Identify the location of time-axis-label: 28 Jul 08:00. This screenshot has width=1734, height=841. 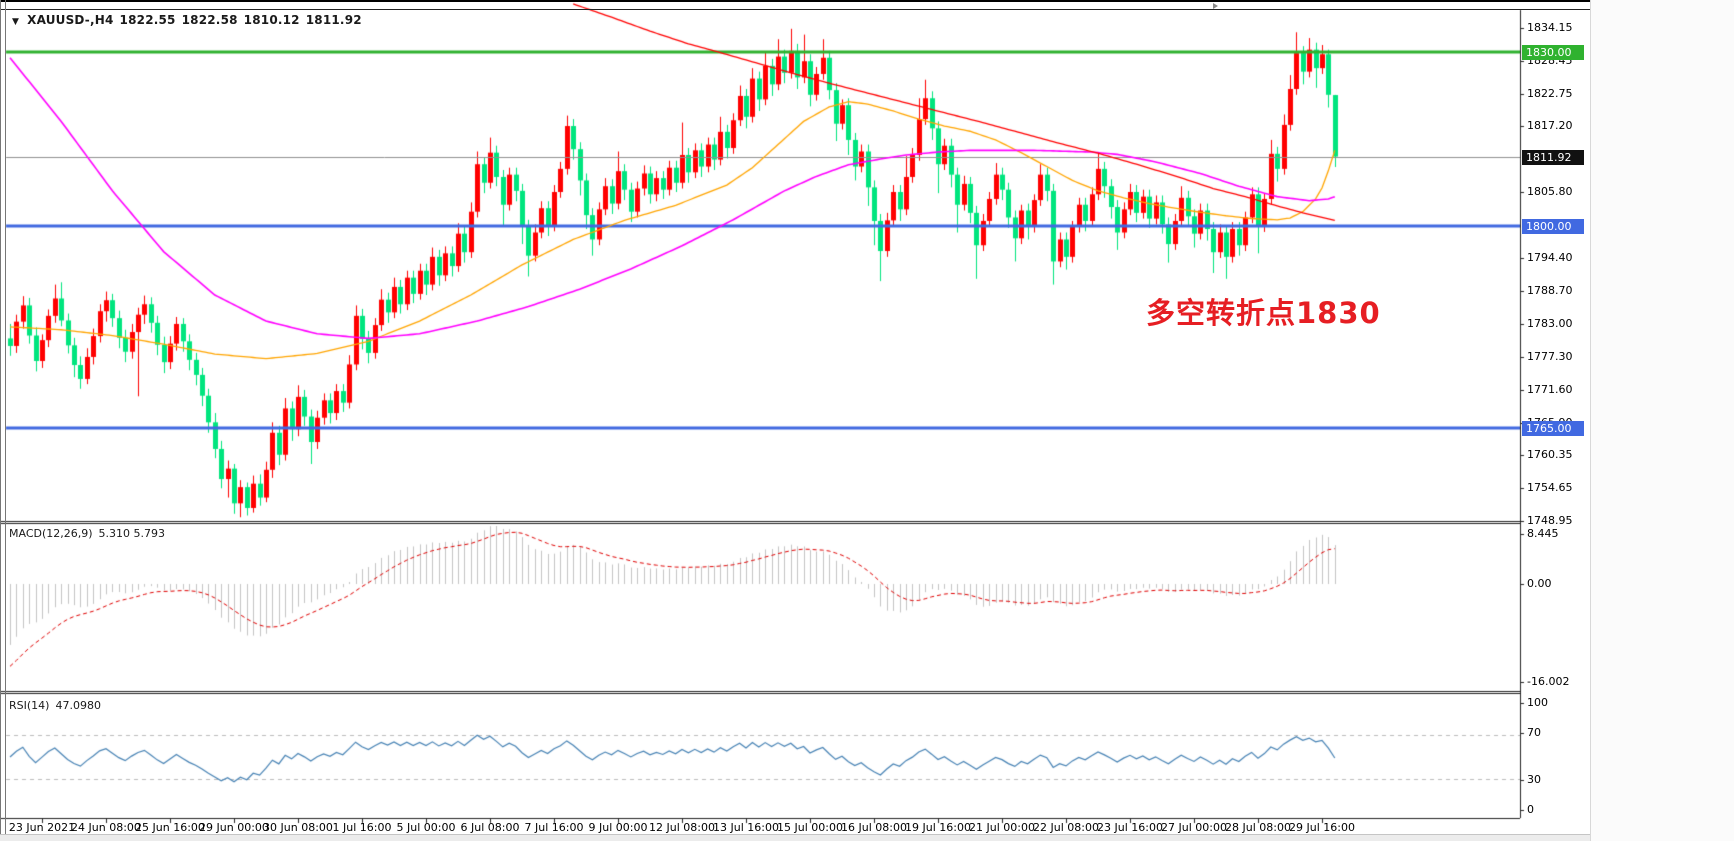
(1258, 827).